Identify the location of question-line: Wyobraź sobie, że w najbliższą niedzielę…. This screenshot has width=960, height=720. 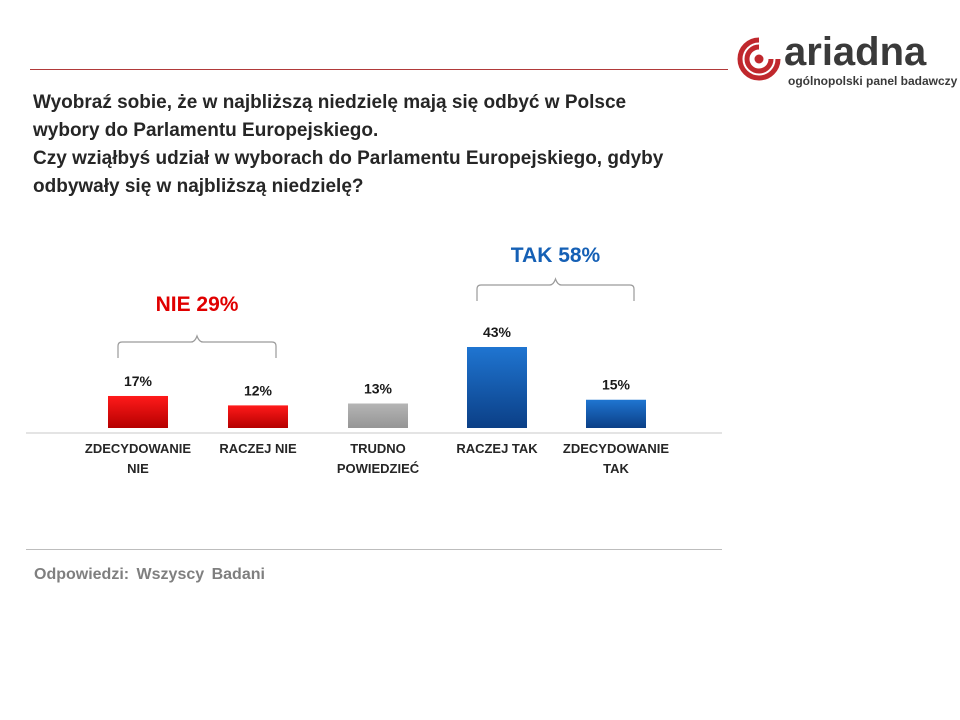
(330, 102).